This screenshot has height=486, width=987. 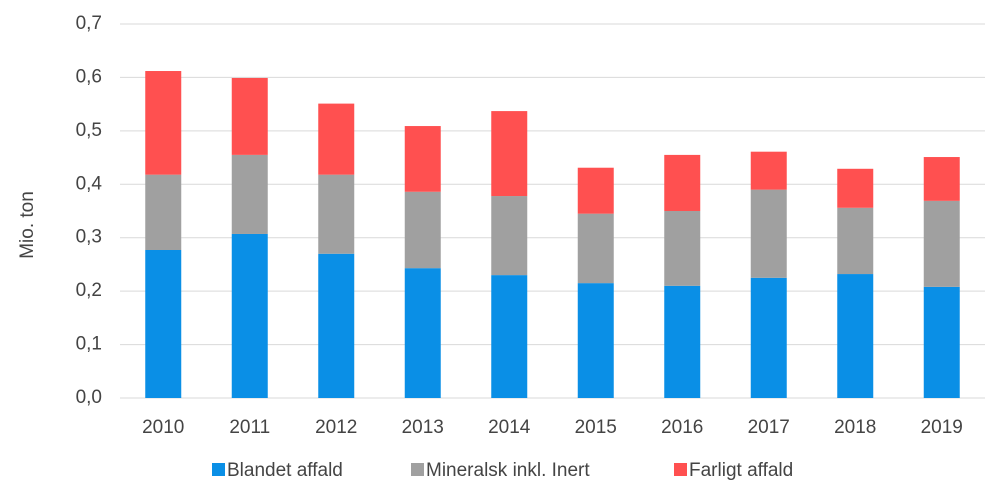 What do you see at coordinates (769, 427) in the screenshot?
I see `x-tick-label: 2017` at bounding box center [769, 427].